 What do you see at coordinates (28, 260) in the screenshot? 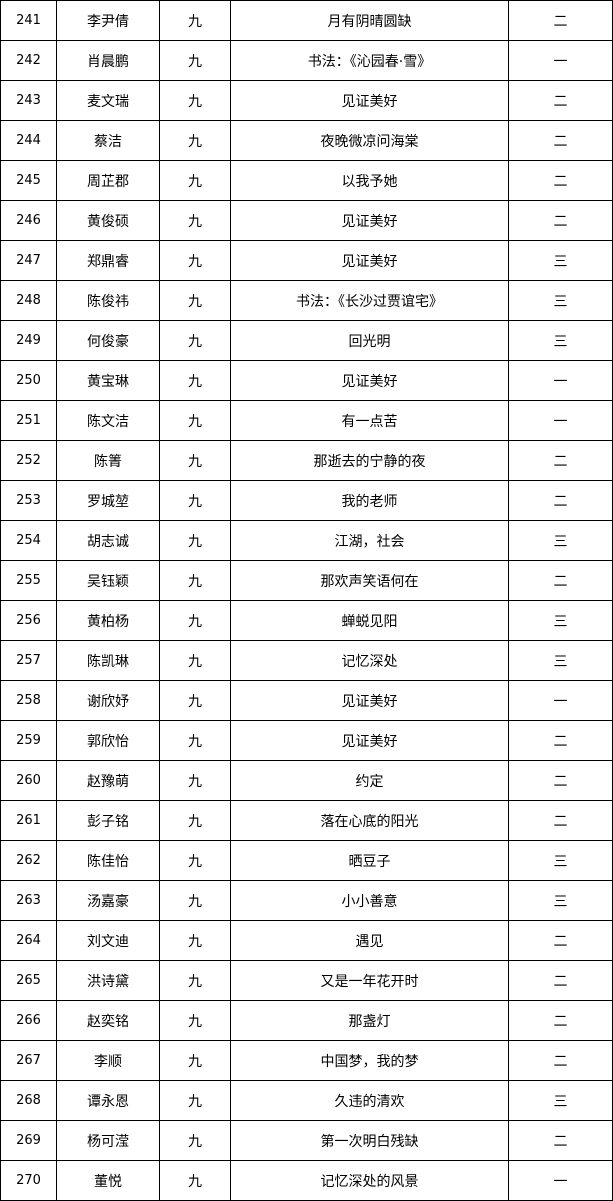
I see `row-number-cell: 247` at bounding box center [28, 260].